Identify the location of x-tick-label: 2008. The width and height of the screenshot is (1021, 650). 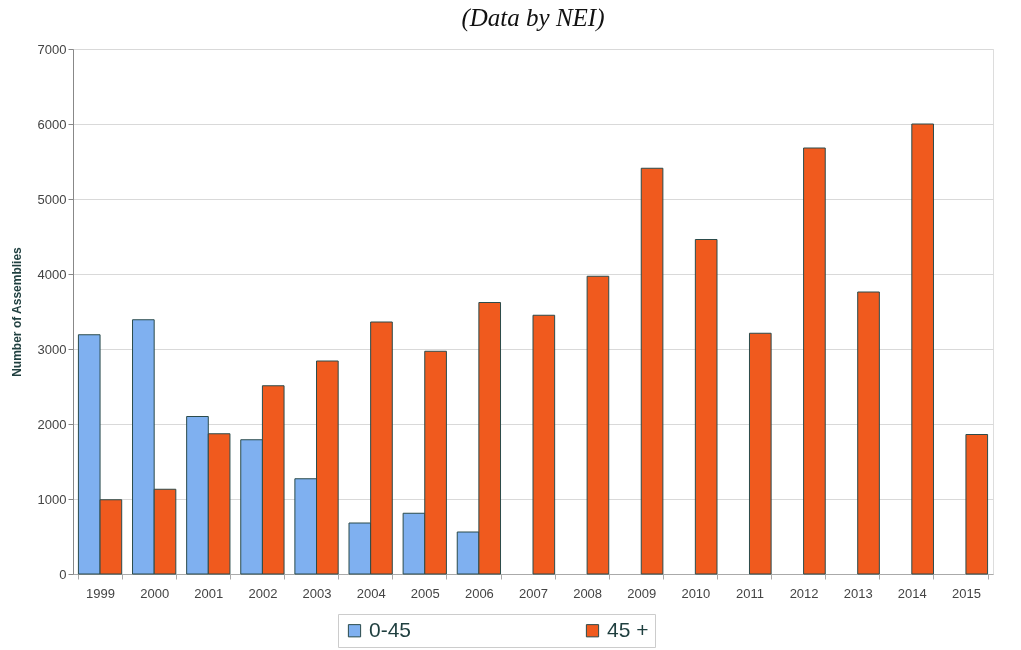
(588, 593).